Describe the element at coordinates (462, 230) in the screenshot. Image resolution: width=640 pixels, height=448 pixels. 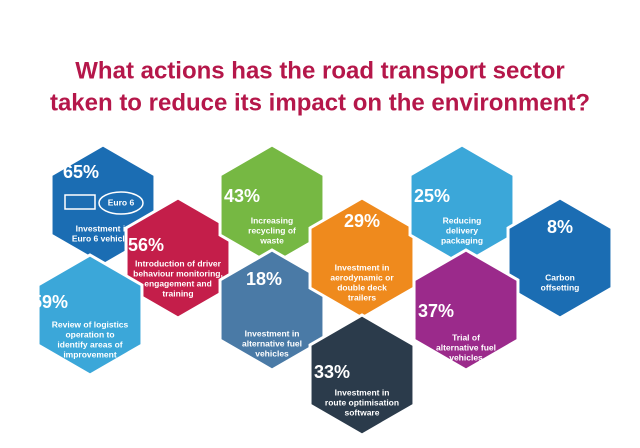
I see `label-line: delivery` at that location.